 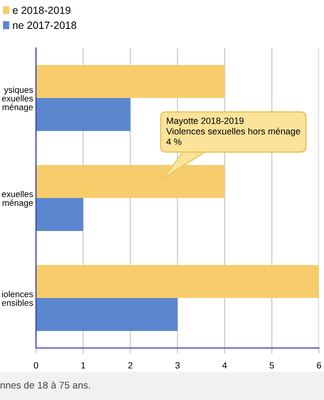 I want to click on x-tick-label: 3, so click(x=177, y=365).